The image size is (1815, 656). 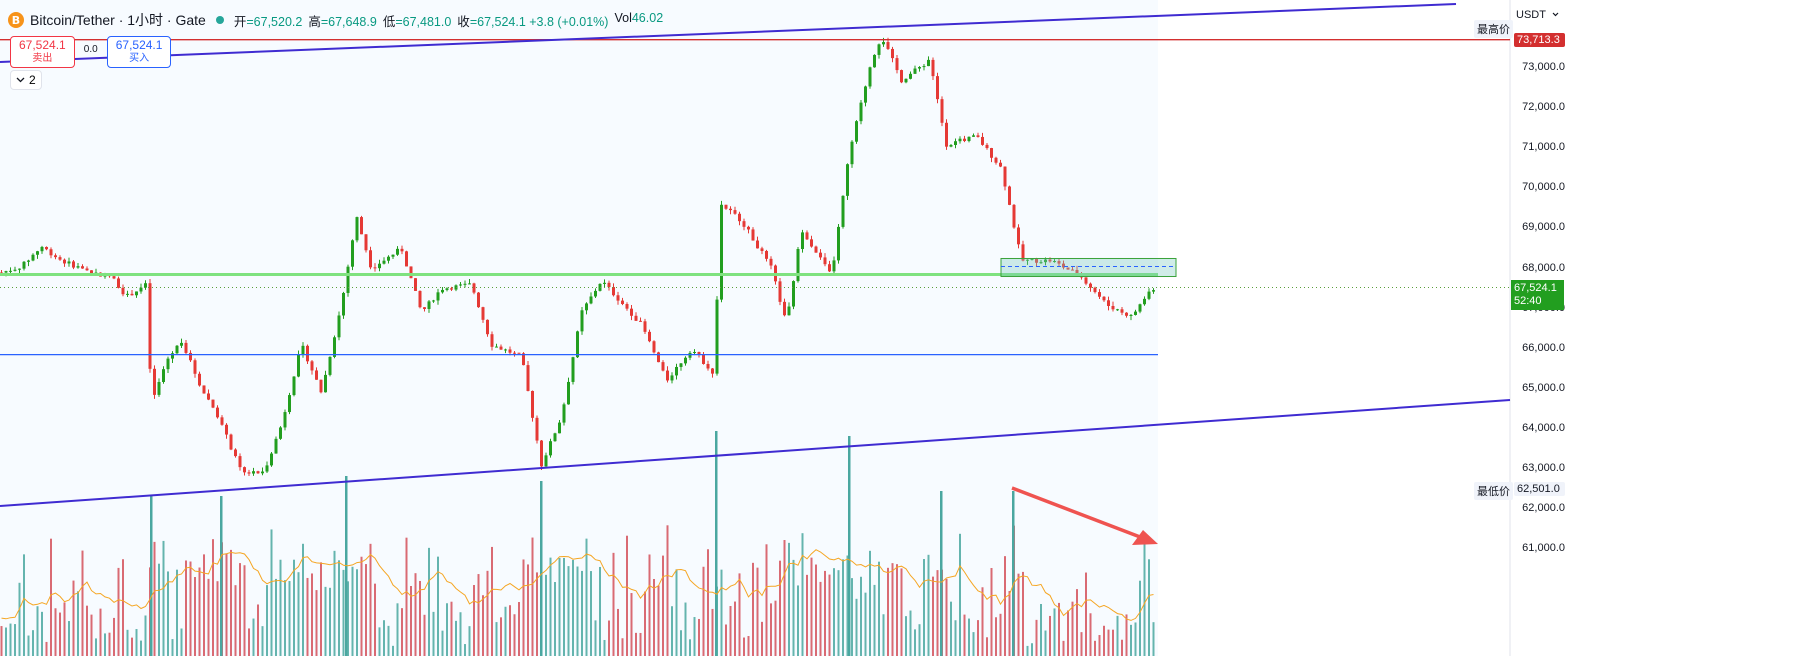 I want to click on price-axis-tick: 61,000.0, so click(x=1543, y=547).